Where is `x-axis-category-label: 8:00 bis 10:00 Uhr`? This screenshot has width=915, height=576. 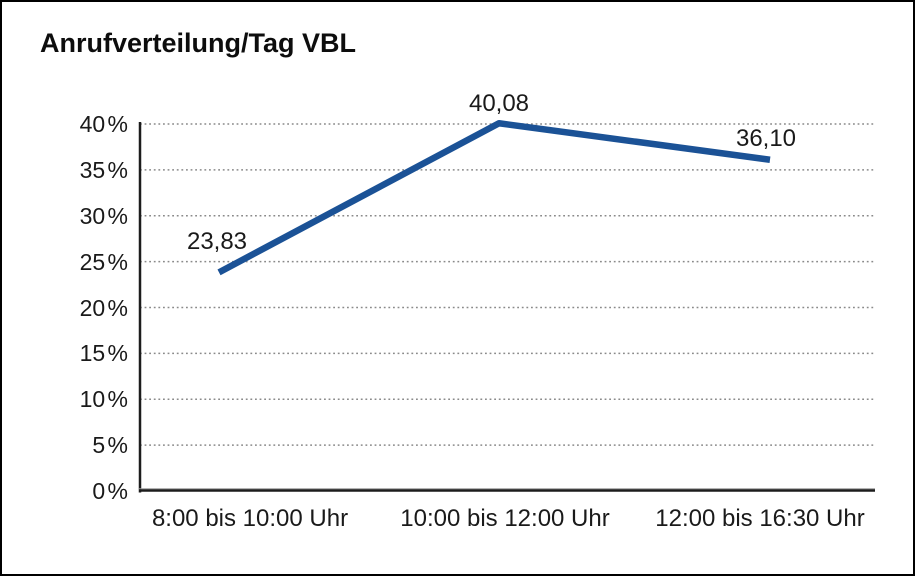
x-axis-category-label: 8:00 bis 10:00 Uhr is located at coordinates (250, 518).